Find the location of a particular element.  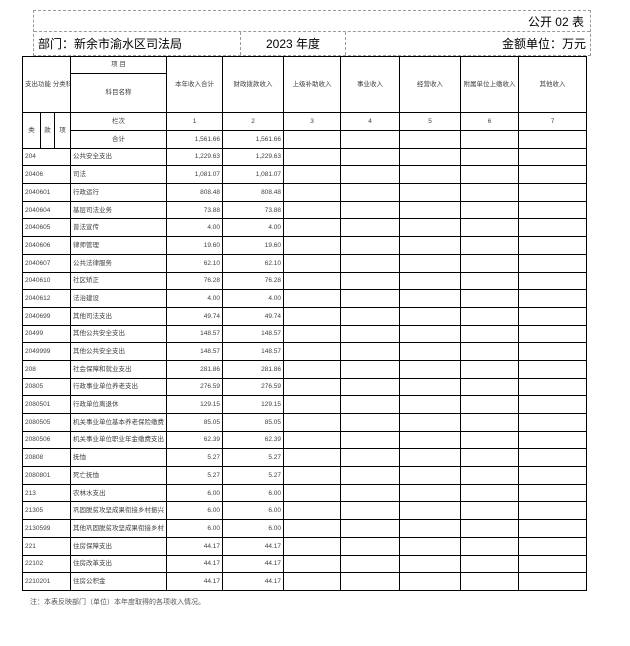

row-code: 208 is located at coordinates (46, 369).